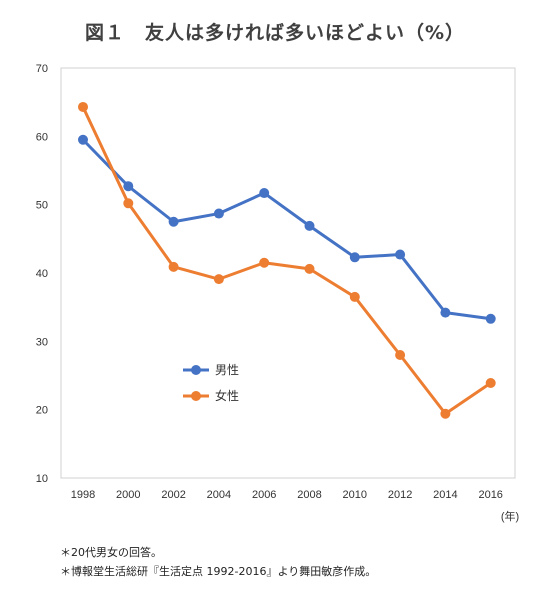 This screenshot has width=550, height=606. What do you see at coordinates (400, 495) in the screenshot?
I see `x-tick-label: 2012` at bounding box center [400, 495].